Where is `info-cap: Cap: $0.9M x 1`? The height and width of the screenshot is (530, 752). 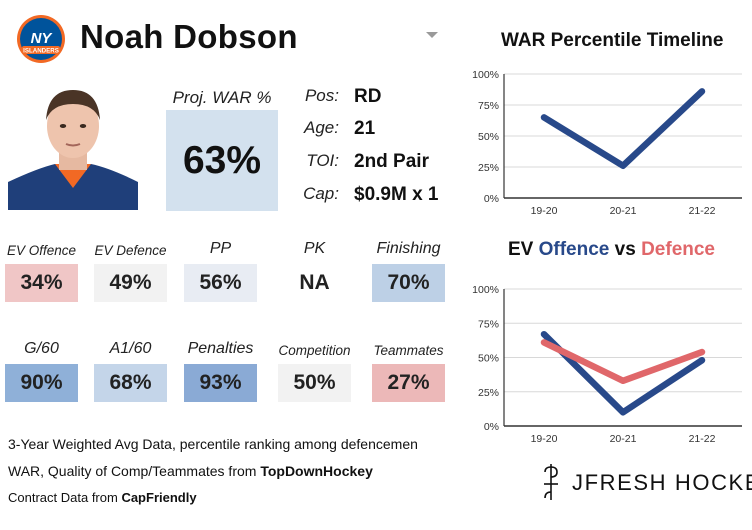 info-cap: Cap: $0.9M x 1 is located at coordinates (381, 197).